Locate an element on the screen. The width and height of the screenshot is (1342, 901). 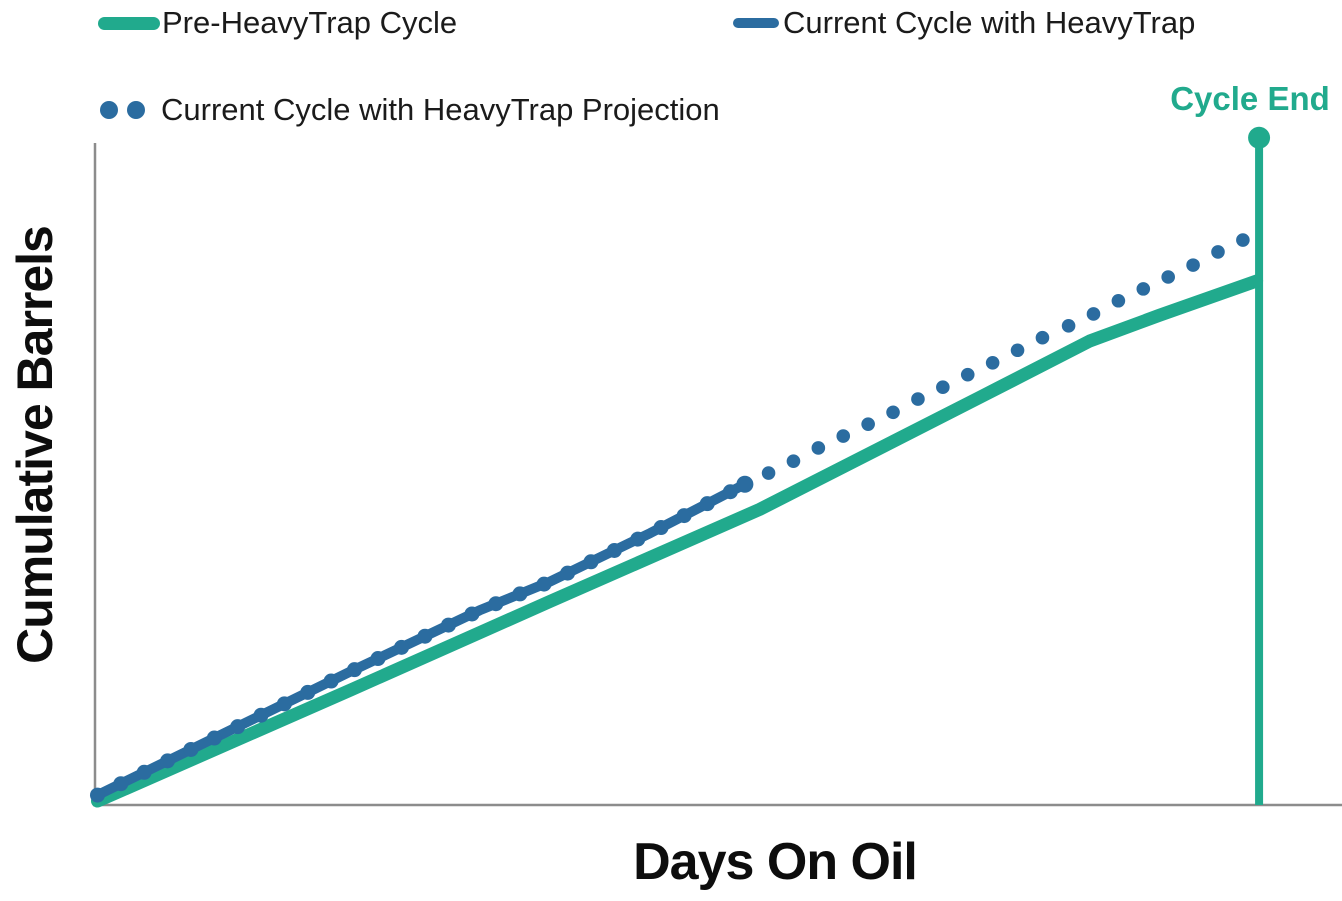
cycle-end-dot is located at coordinates (1259, 137).